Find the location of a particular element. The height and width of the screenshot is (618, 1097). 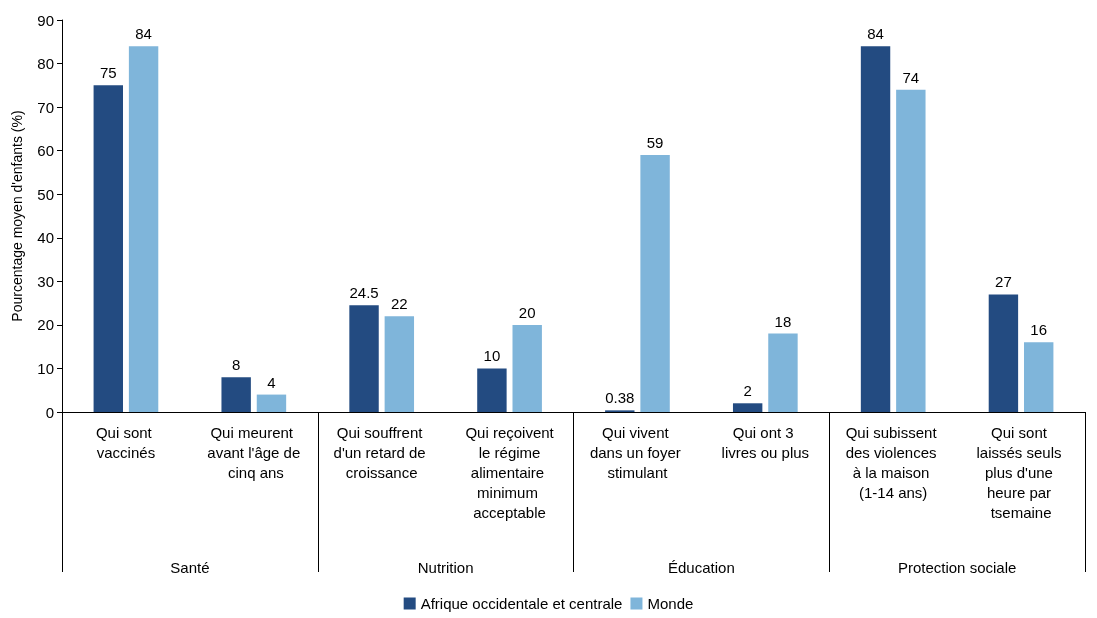

data-label: 24.5 is located at coordinates (364, 293).